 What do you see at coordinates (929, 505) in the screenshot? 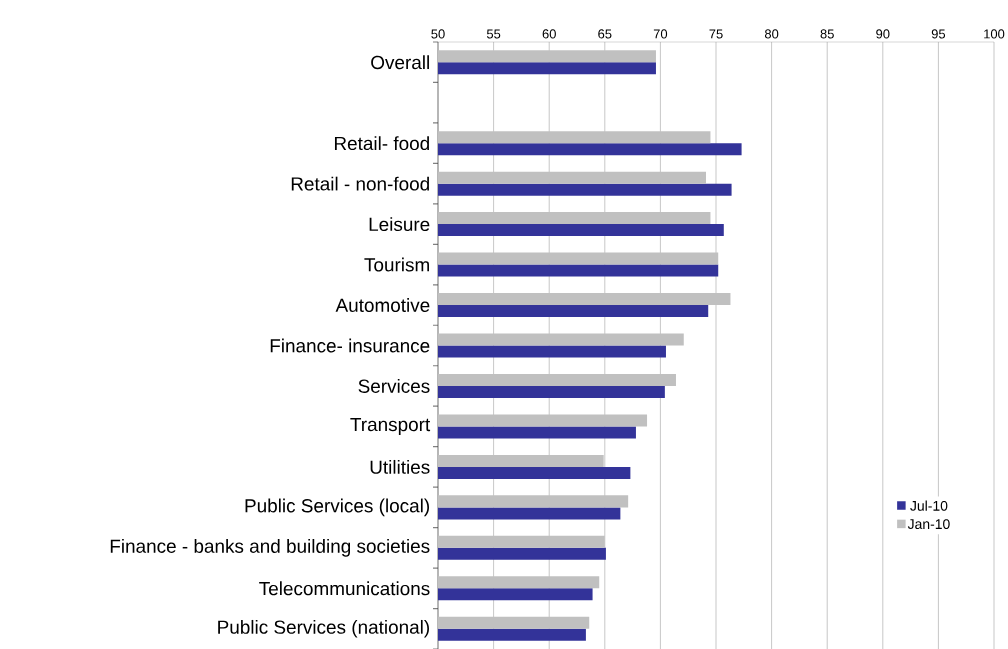
I see `legend-label: Jul-10` at bounding box center [929, 505].